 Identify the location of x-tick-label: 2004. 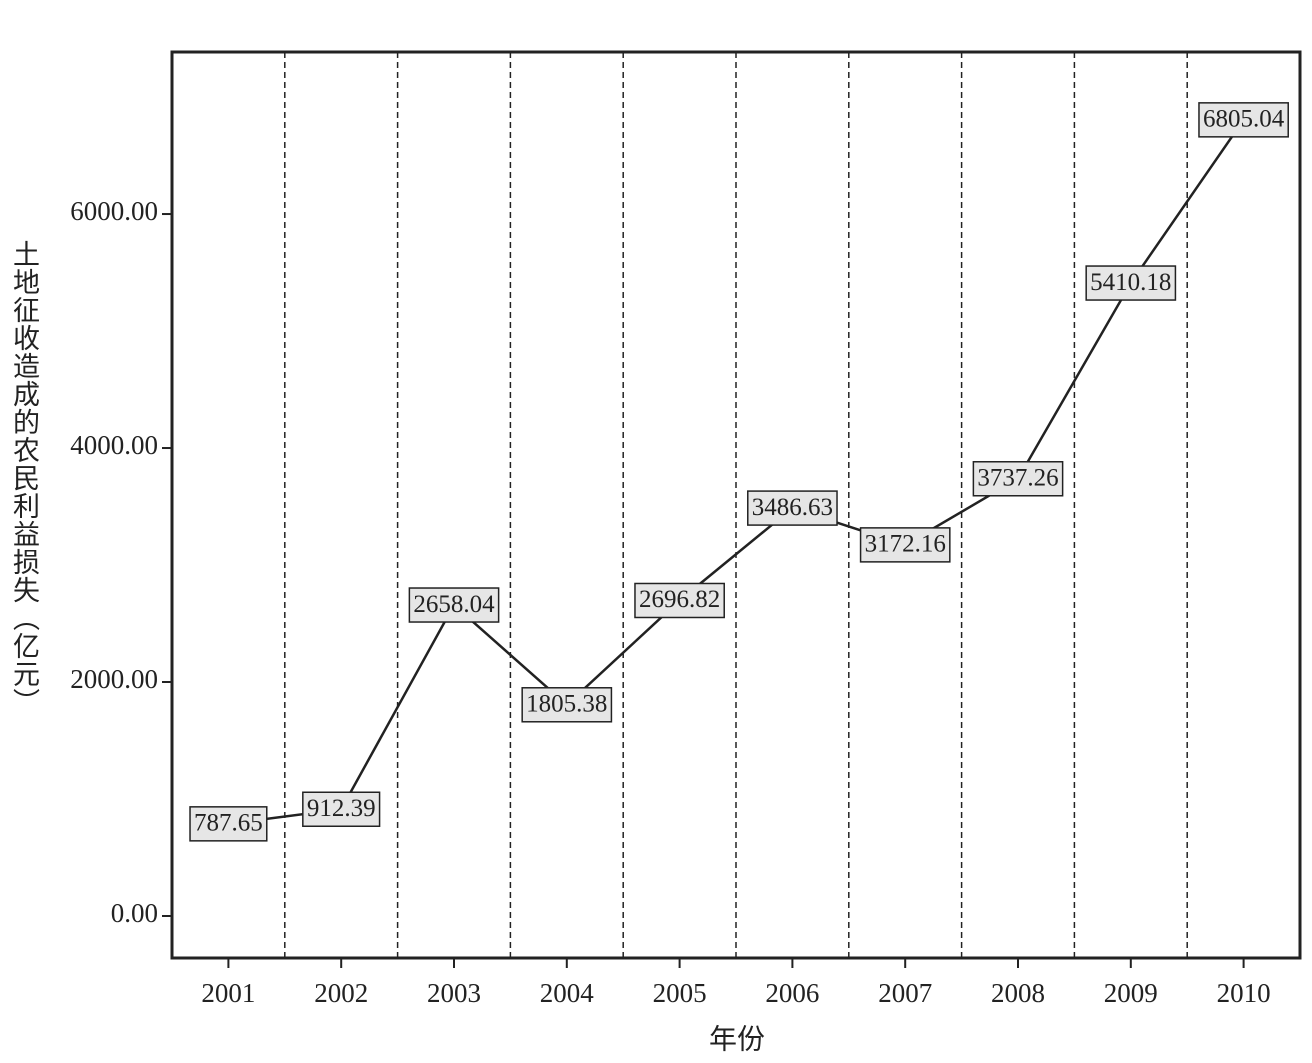
(567, 993).